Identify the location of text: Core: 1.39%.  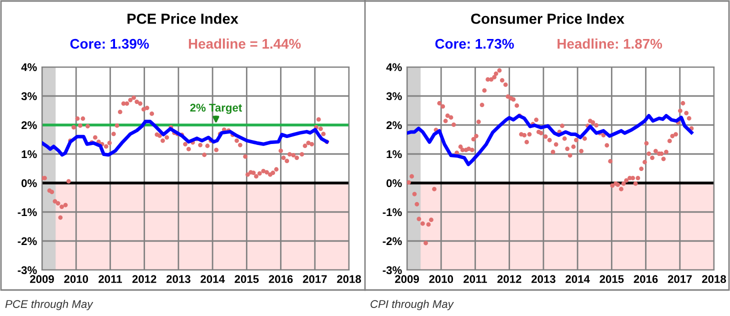
(109, 43).